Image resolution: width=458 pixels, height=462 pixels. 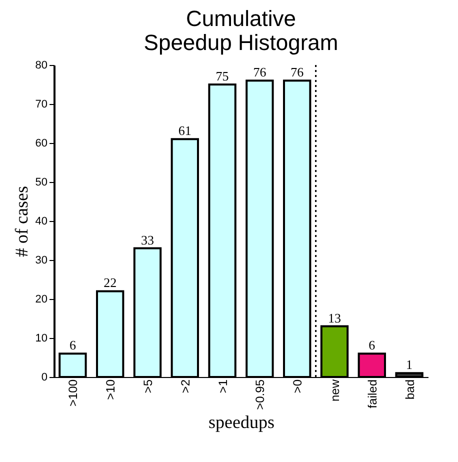 I want to click on data-label: 61, so click(x=185, y=130).